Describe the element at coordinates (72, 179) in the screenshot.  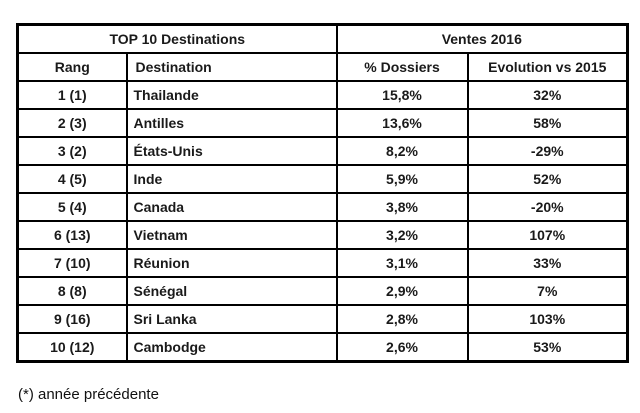
I see `rank-cell: 4 (5)` at that location.